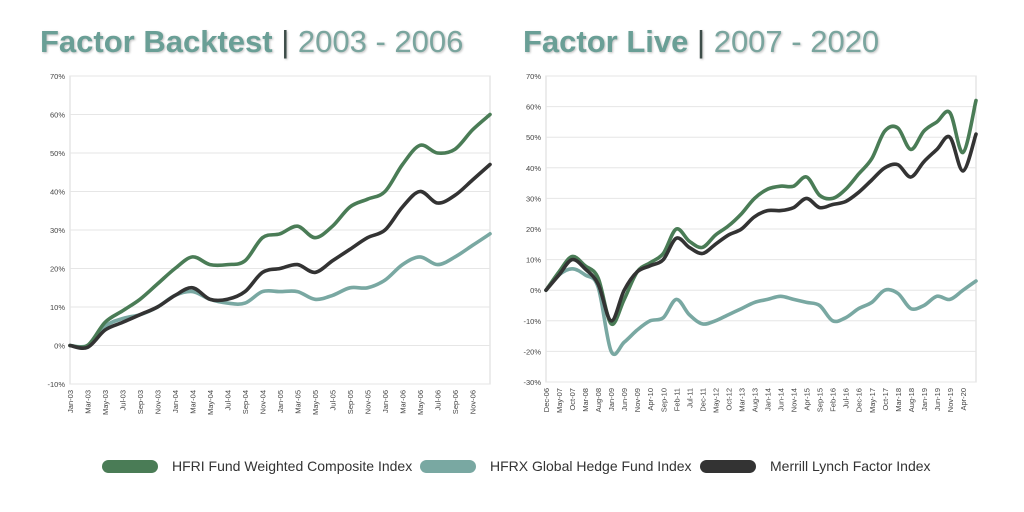  I want to click on backtest-x-tick-label: Jan-03, so click(70, 401).